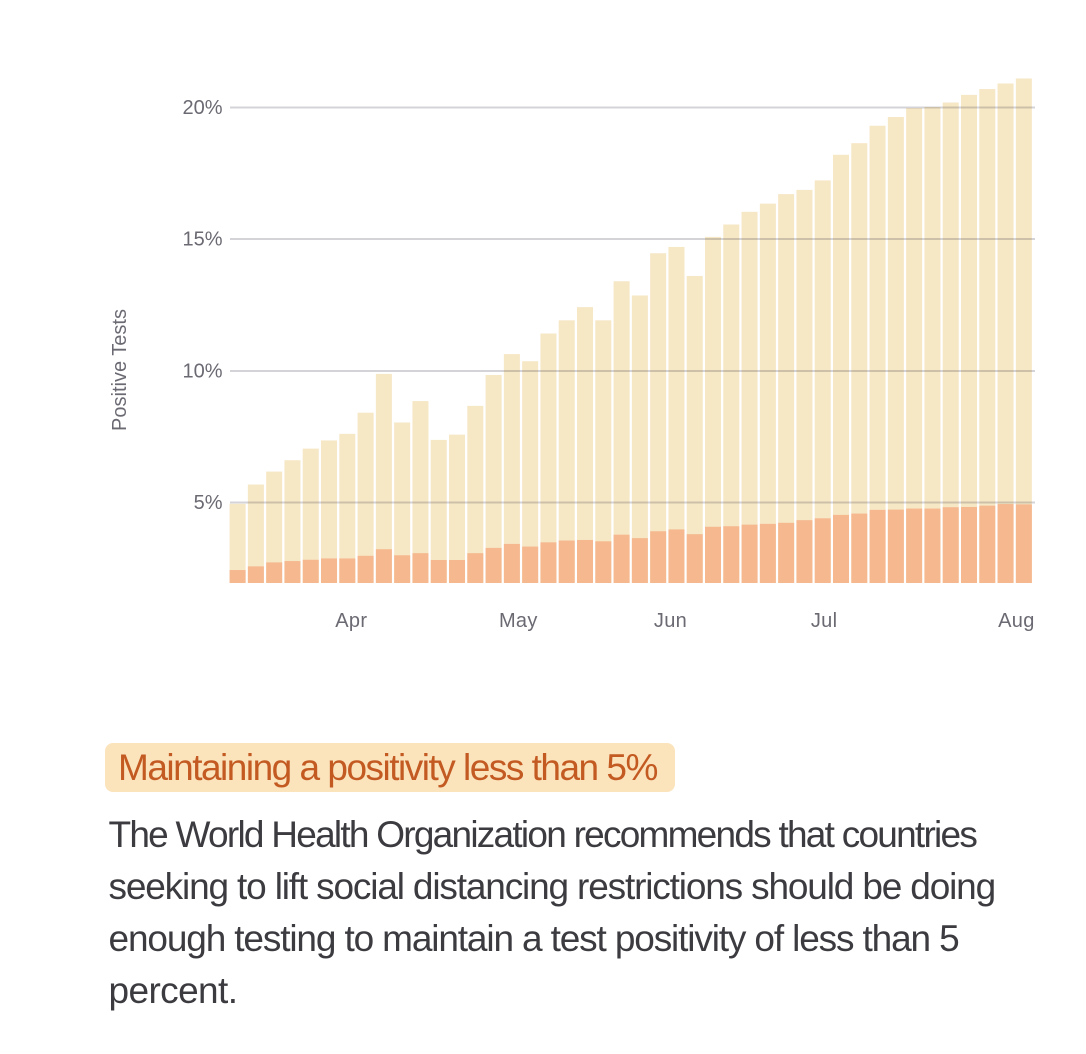 The image size is (1086, 1054). What do you see at coordinates (1016, 621) in the screenshot?
I see `svg-text: Aug` at bounding box center [1016, 621].